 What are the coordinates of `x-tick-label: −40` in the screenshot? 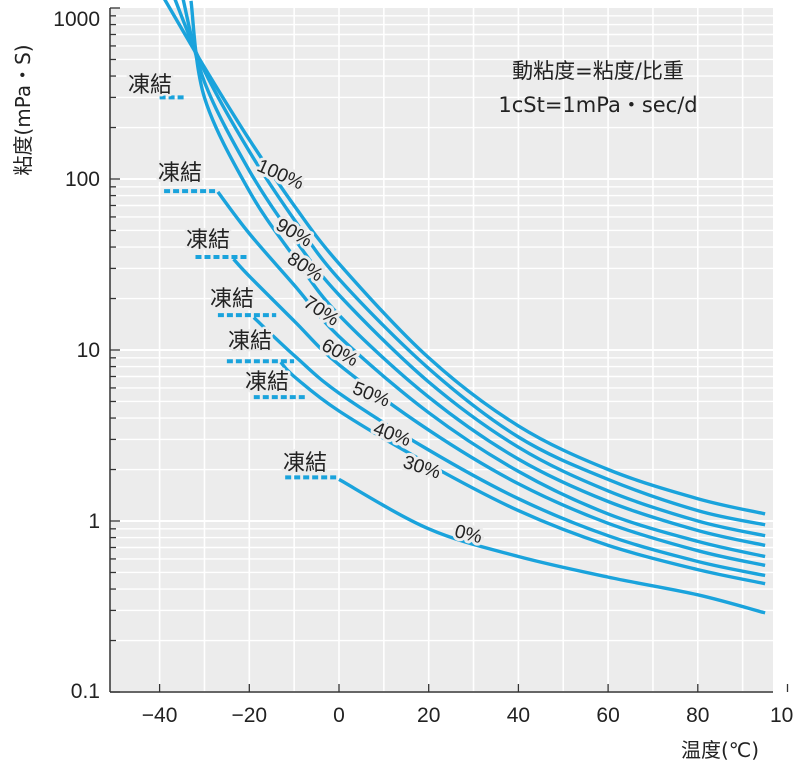 It's located at (160, 715).